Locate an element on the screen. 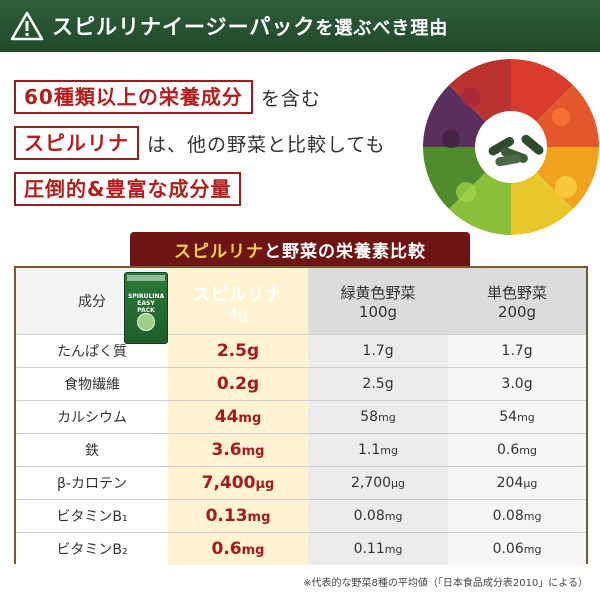 Image resolution: width=600 pixels, height=600 pixels. sv-number: 3.0 is located at coordinates (512, 384).